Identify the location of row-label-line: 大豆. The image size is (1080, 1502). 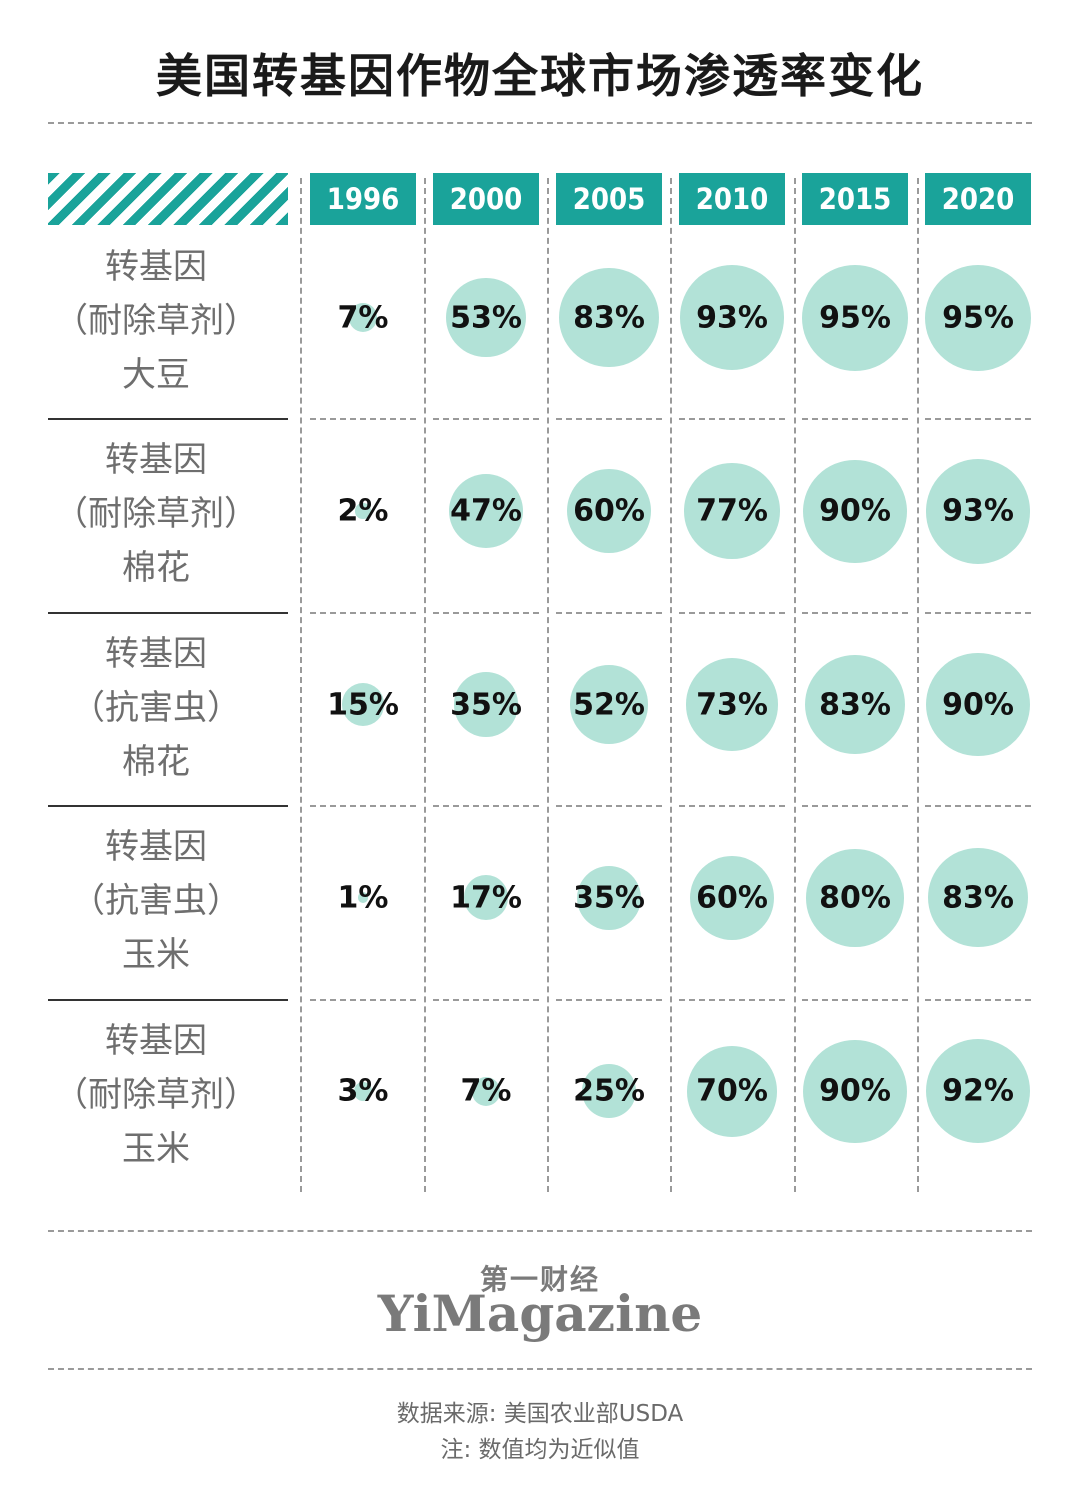
(156, 375).